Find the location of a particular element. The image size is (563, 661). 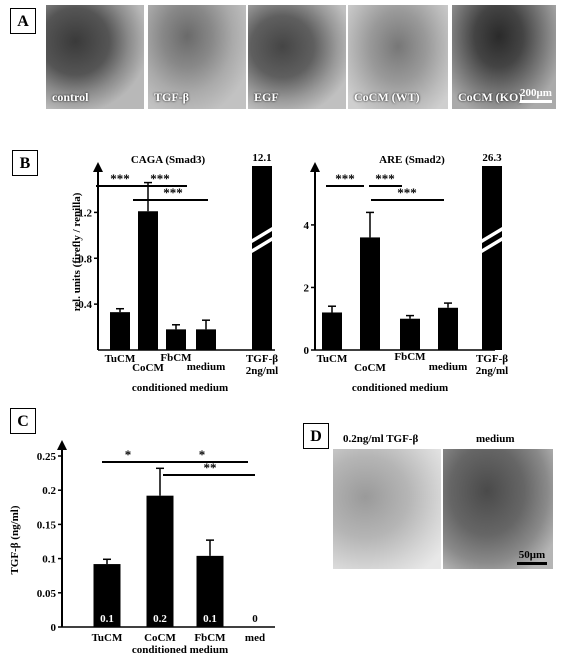

scale-bar-200um: 200μm is located at coordinates (536, 95).